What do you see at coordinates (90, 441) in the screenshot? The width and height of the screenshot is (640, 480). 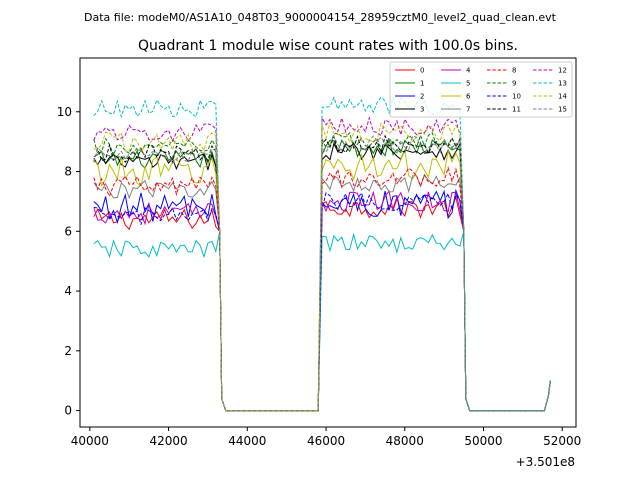 I see `x-tick-label: 40000` at bounding box center [90, 441].